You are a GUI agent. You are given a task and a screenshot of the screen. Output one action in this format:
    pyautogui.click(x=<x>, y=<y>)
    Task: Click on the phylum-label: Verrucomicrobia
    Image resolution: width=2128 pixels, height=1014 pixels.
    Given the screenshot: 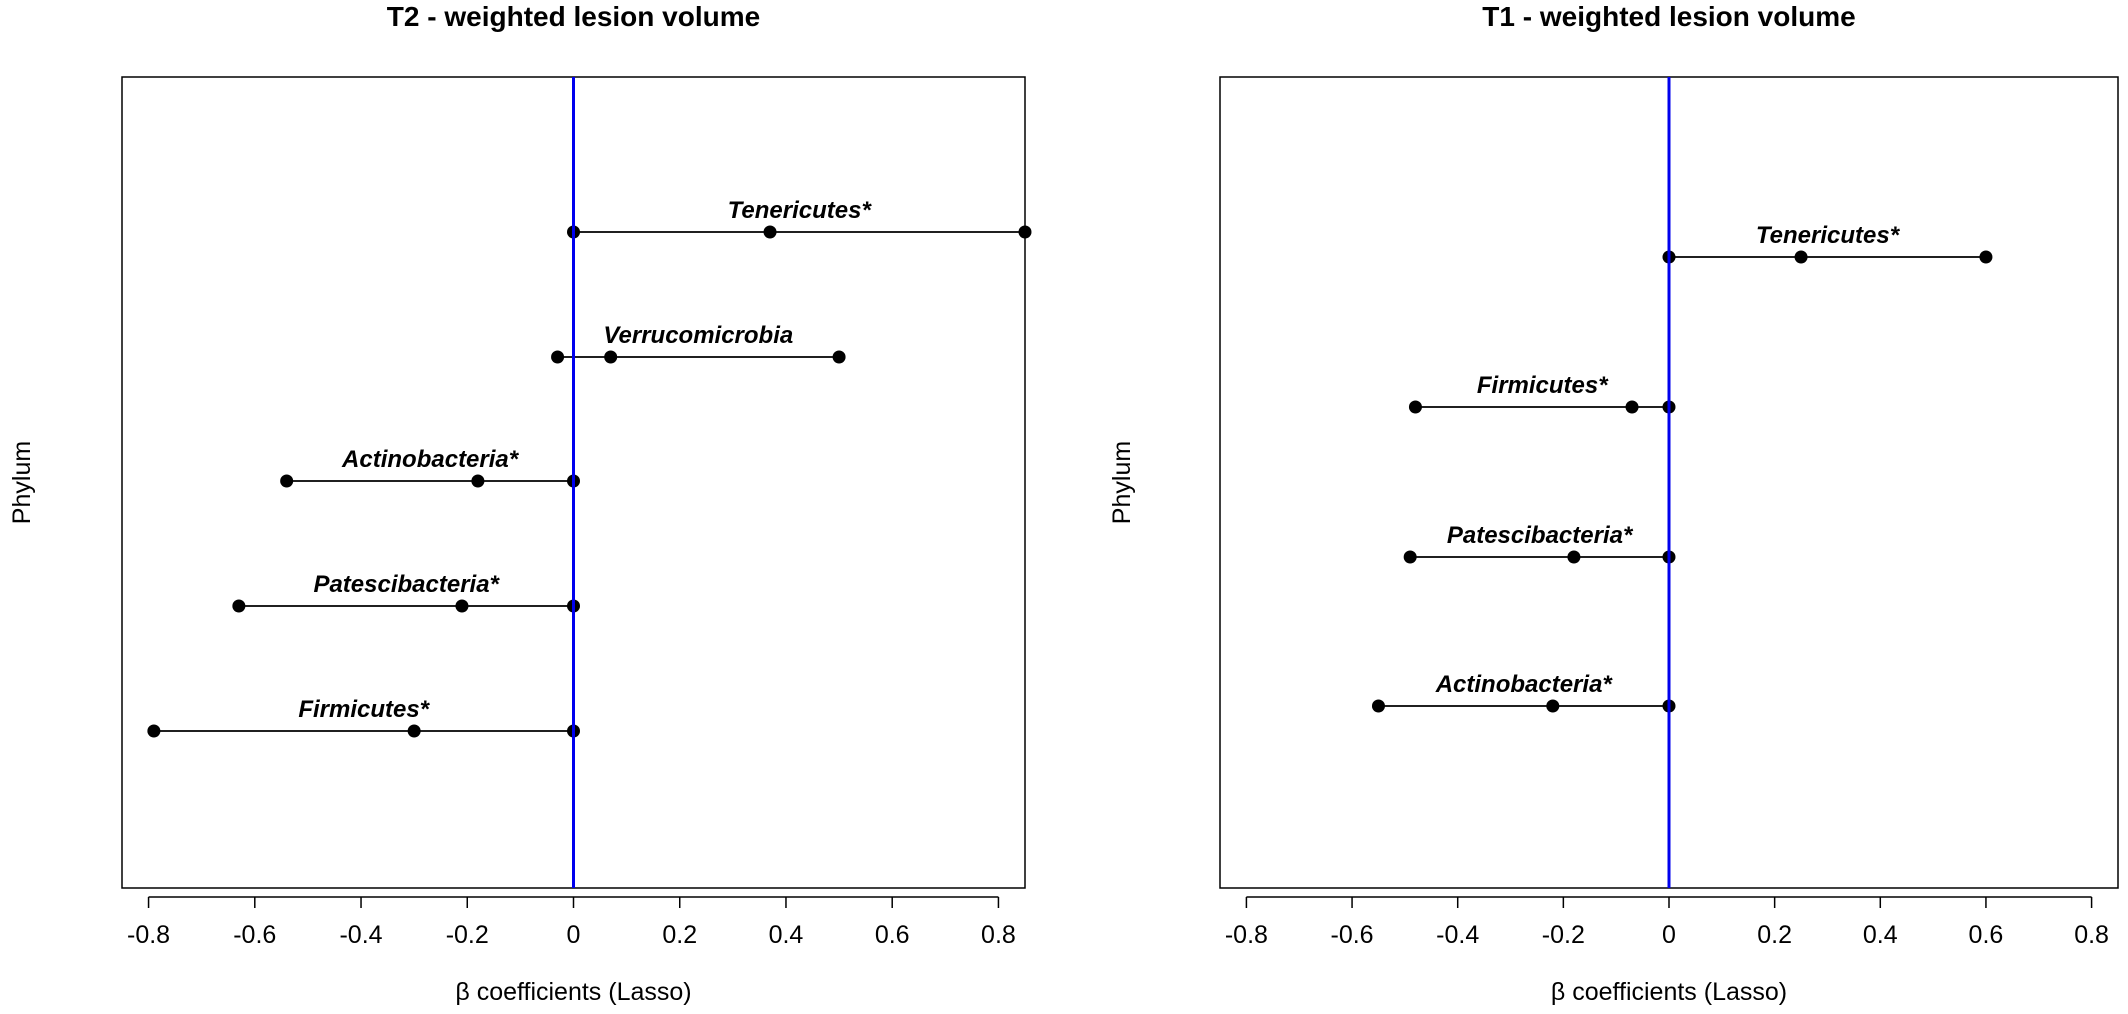 What is the action you would take?
    pyautogui.click(x=698, y=335)
    